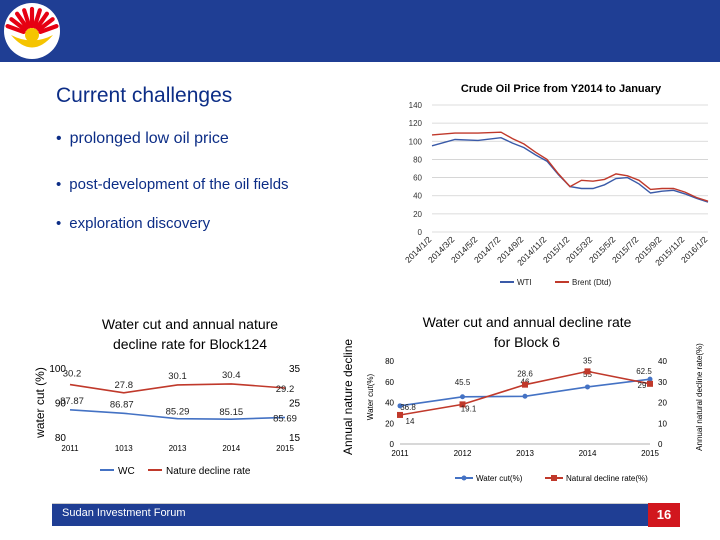  I want to click on y2-tick-label: 35, so click(295, 369).